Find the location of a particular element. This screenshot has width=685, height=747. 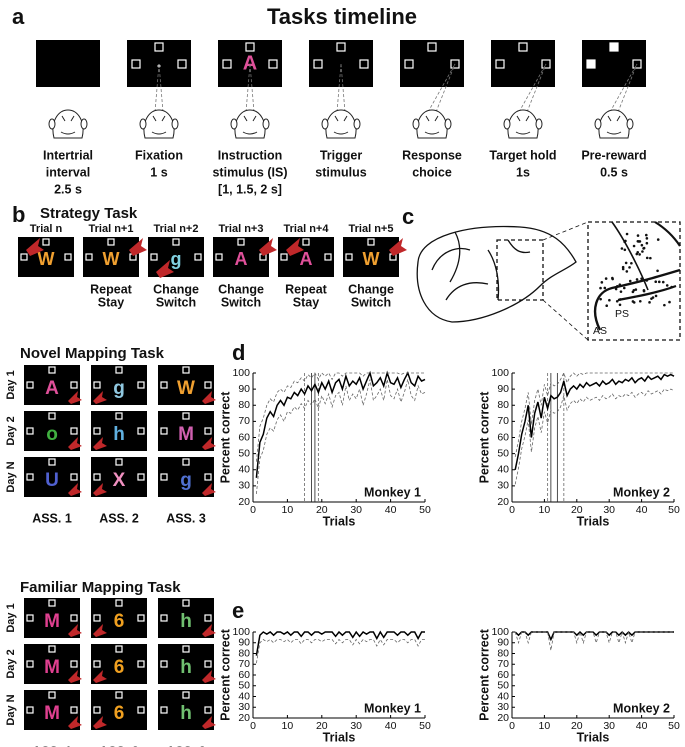

stage-label: Pre-reward is located at coordinates (613, 155).